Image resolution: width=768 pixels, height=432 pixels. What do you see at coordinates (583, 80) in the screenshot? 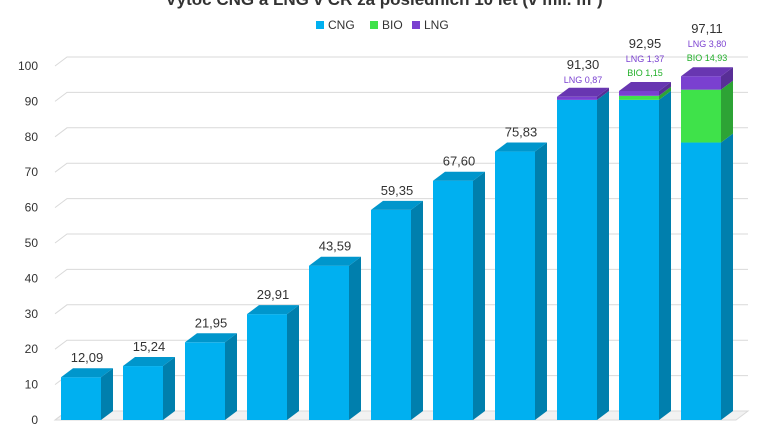
I see `lng-annotation: LNG 0,87` at bounding box center [583, 80].